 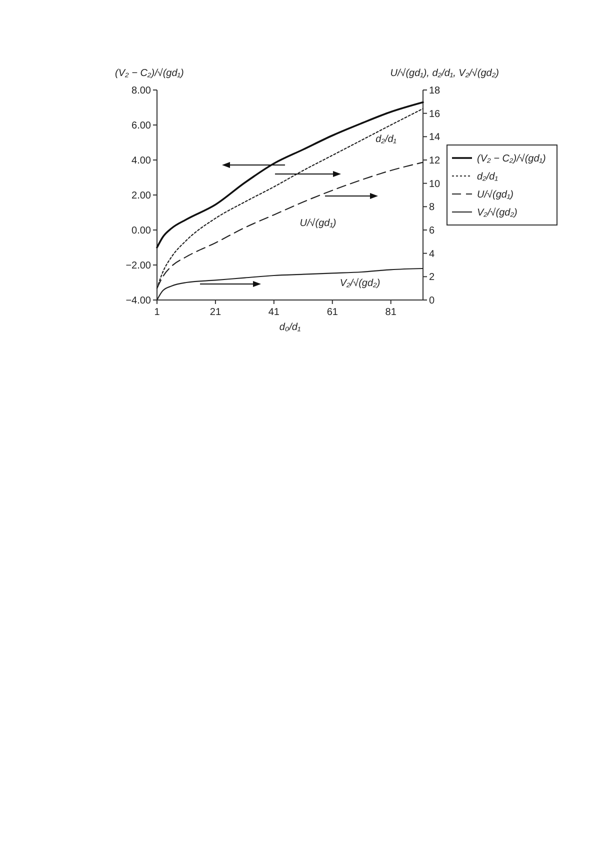 I want to click on y2-tick-label: 6, so click(x=432, y=231).